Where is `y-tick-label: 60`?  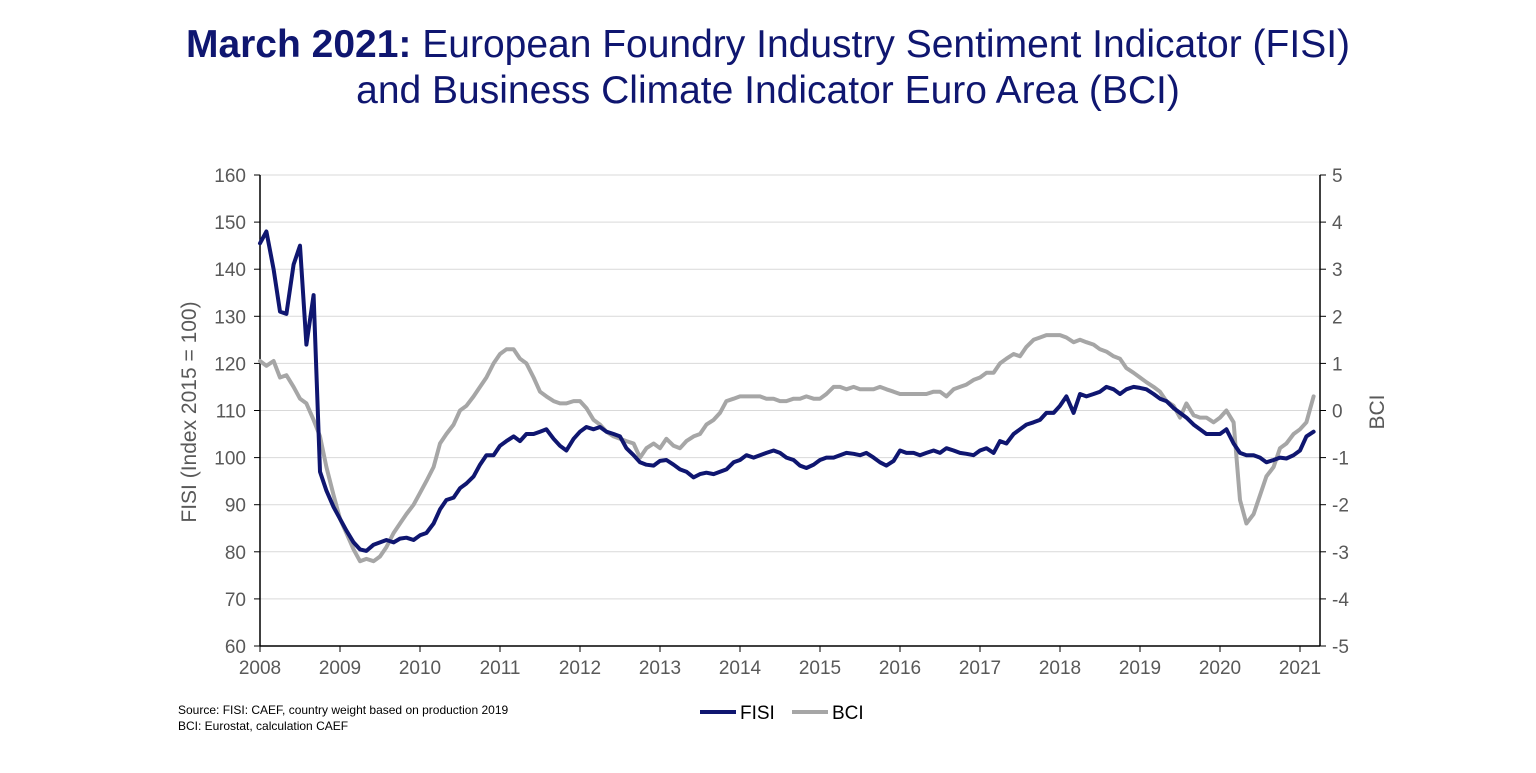
y-tick-label: 60 is located at coordinates (235, 647).